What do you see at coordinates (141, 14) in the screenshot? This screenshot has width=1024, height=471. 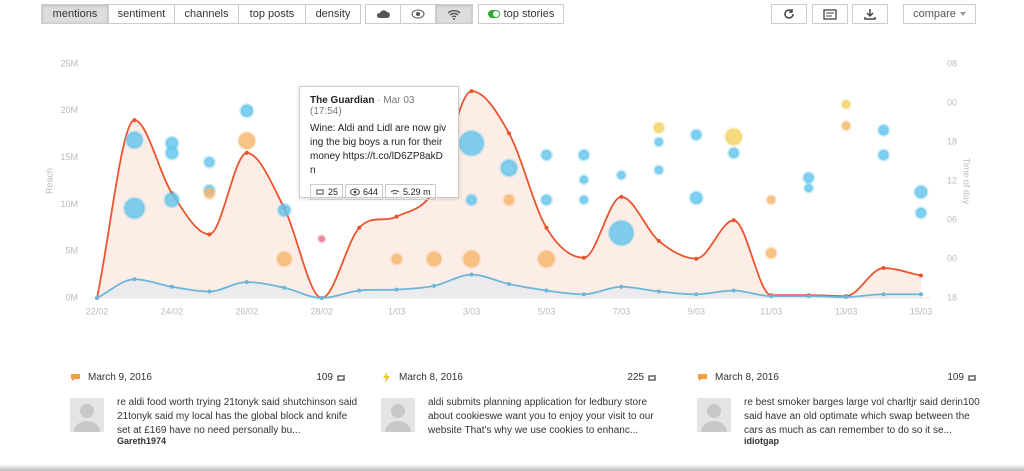 I see `tab: sentiment` at bounding box center [141, 14].